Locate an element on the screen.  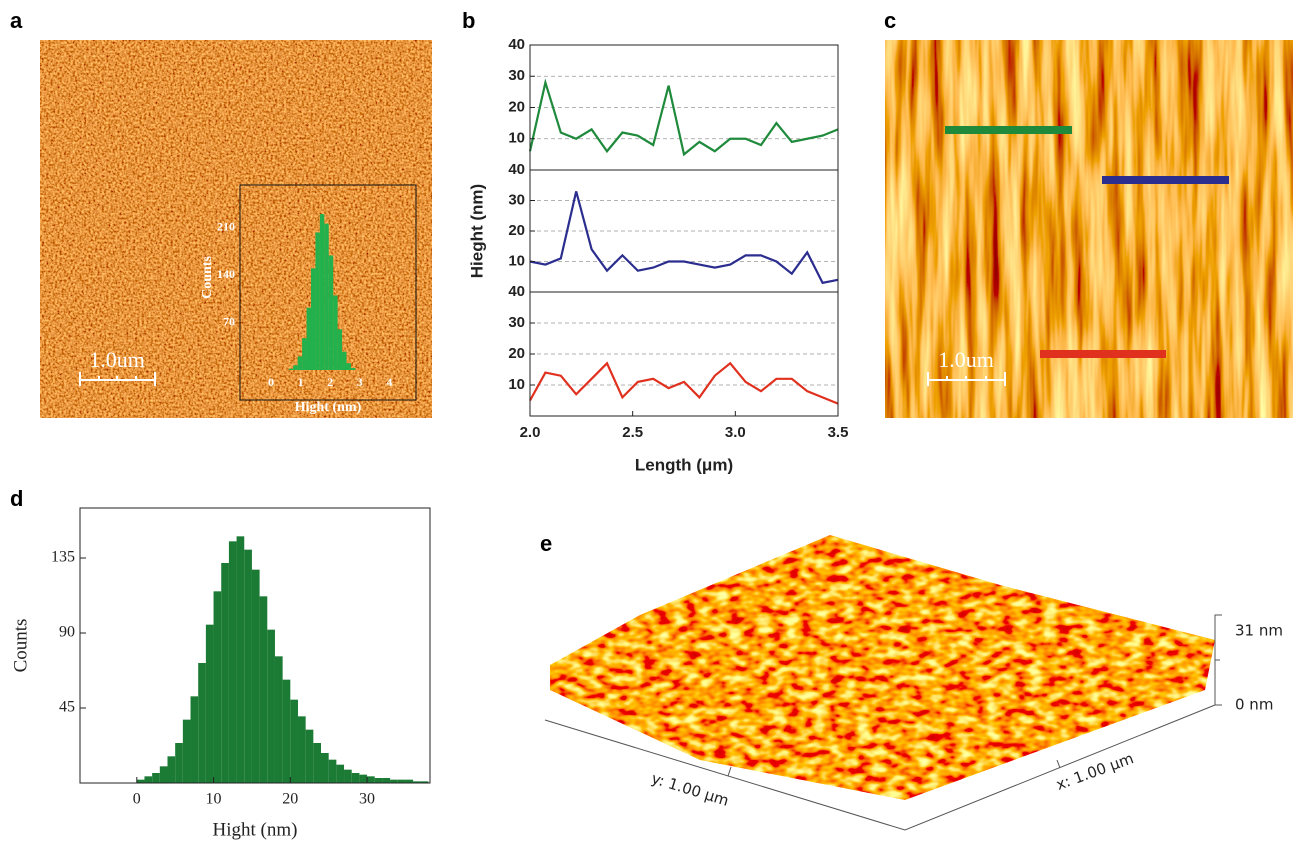
x-tick-label: 1 is located at coordinates (301, 382).